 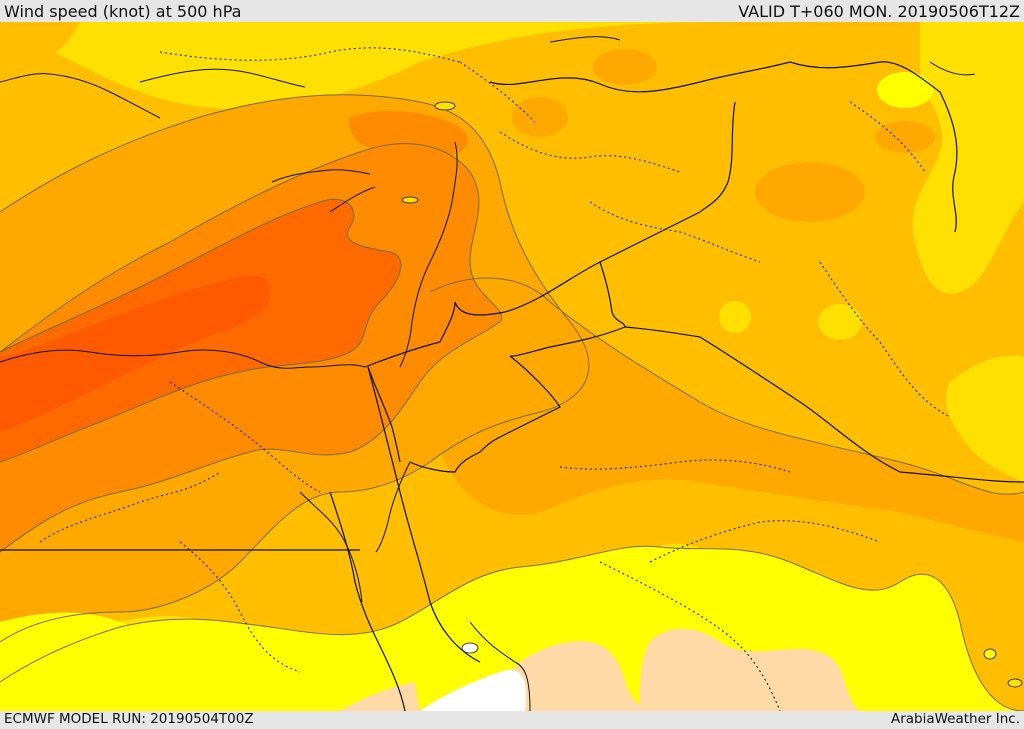 What do you see at coordinates (575, 676) in the screenshot?
I see `arabian-pale-patch` at bounding box center [575, 676].